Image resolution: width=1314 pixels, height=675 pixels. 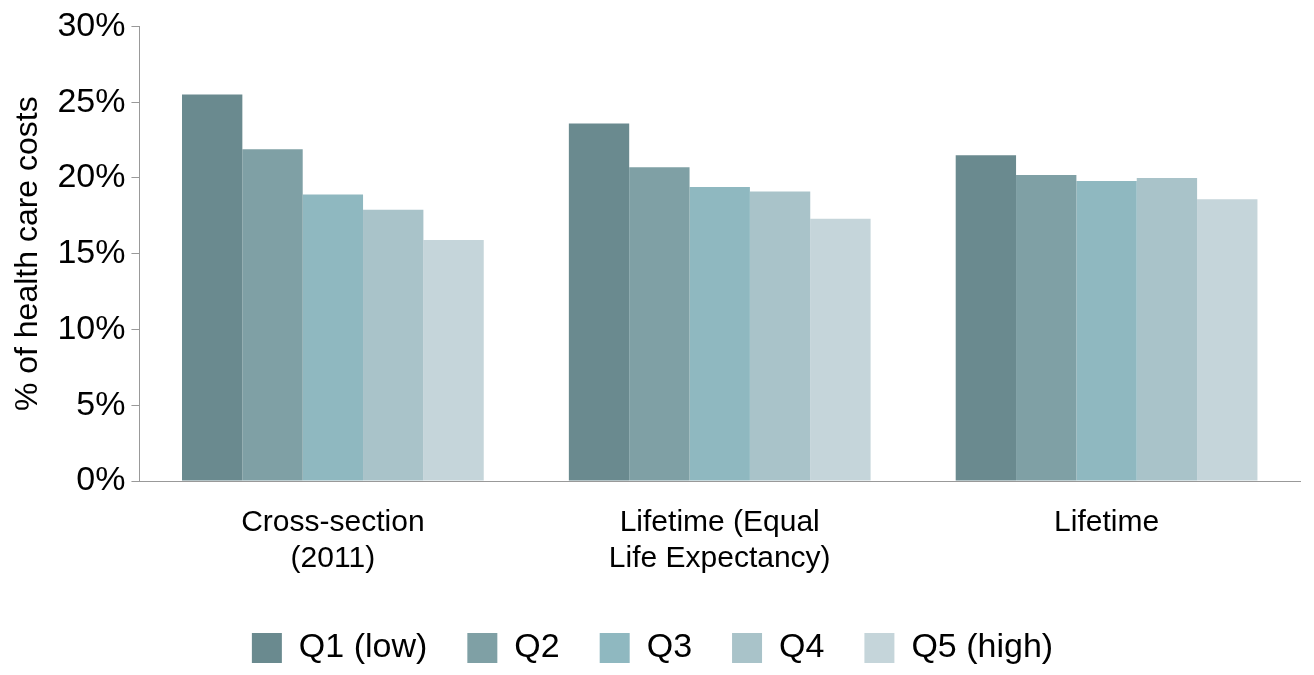 What do you see at coordinates (91, 326) in the screenshot?
I see `y-tick-label: 10%` at bounding box center [91, 326].